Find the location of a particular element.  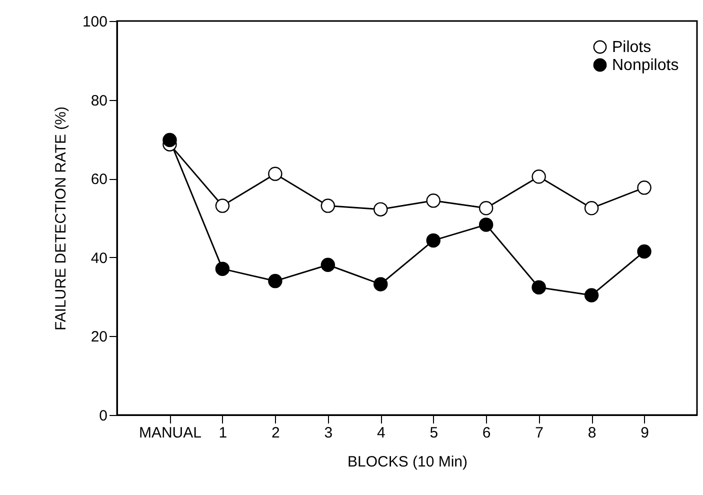

x-tick-label: 1 is located at coordinates (223, 433).